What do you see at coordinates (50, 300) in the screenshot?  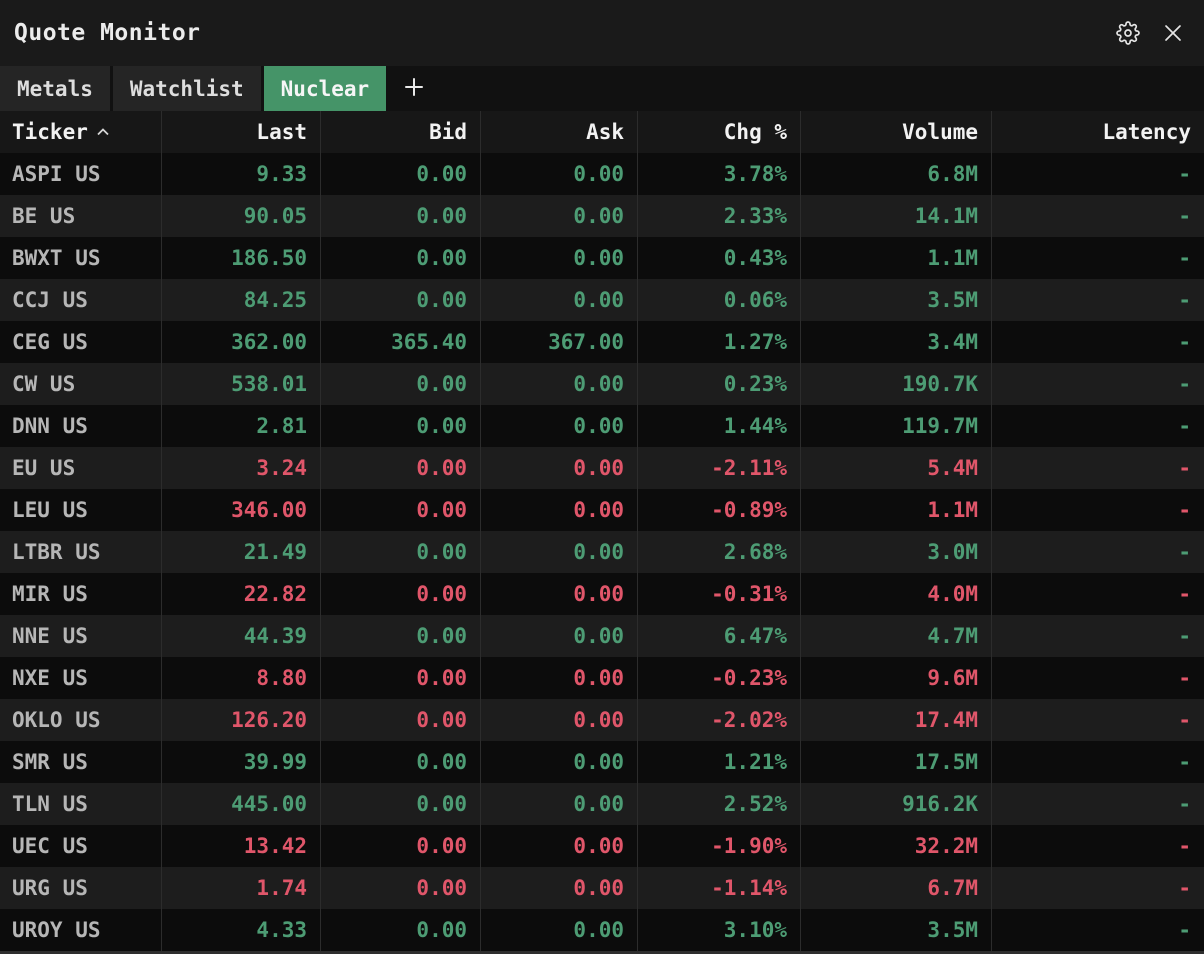 I see `ticker-cell: CCJ US` at bounding box center [50, 300].